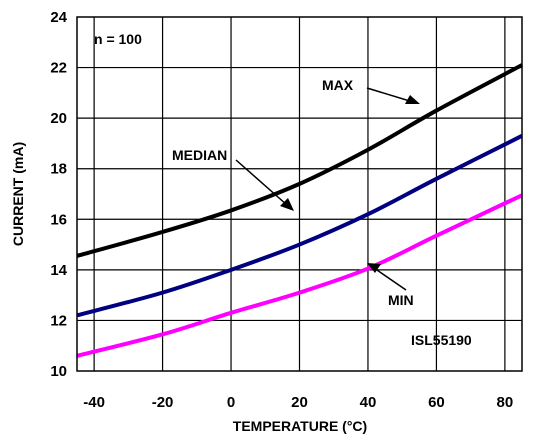 Image resolution: width=535 pixels, height=436 pixels. Describe the element at coordinates (58, 17) in the screenshot. I see `y-tick-label: 24` at that location.